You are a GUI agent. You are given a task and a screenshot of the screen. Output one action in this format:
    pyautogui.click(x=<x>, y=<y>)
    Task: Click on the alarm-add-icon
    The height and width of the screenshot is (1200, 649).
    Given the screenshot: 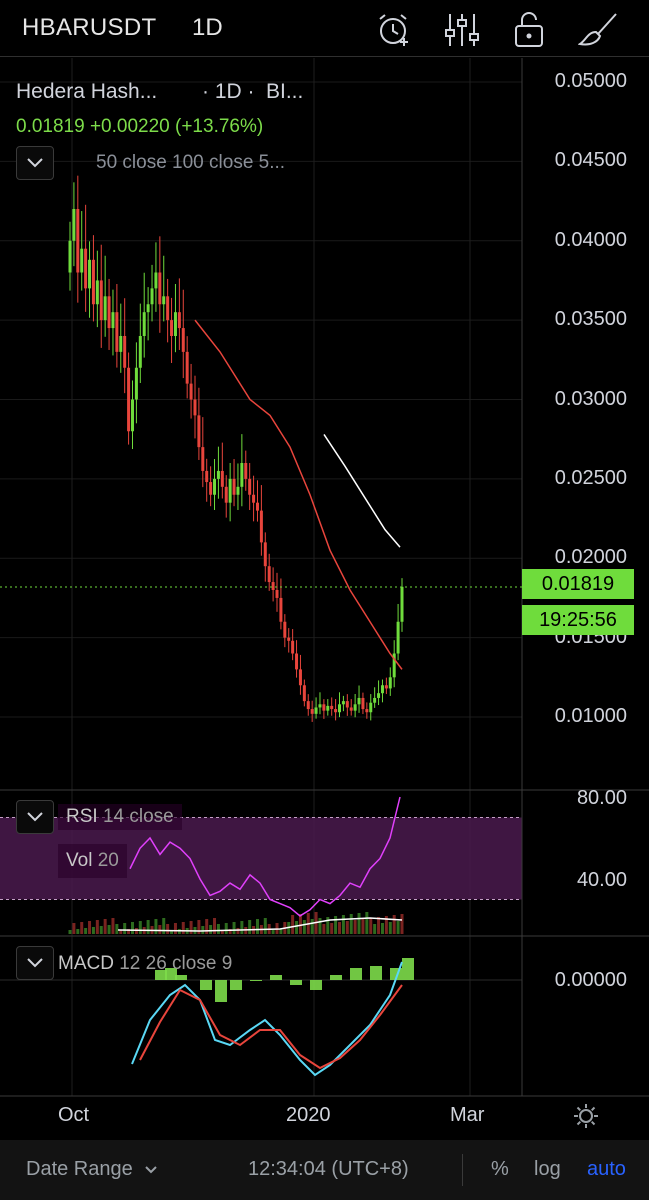 What is the action you would take?
    pyautogui.click(x=394, y=30)
    